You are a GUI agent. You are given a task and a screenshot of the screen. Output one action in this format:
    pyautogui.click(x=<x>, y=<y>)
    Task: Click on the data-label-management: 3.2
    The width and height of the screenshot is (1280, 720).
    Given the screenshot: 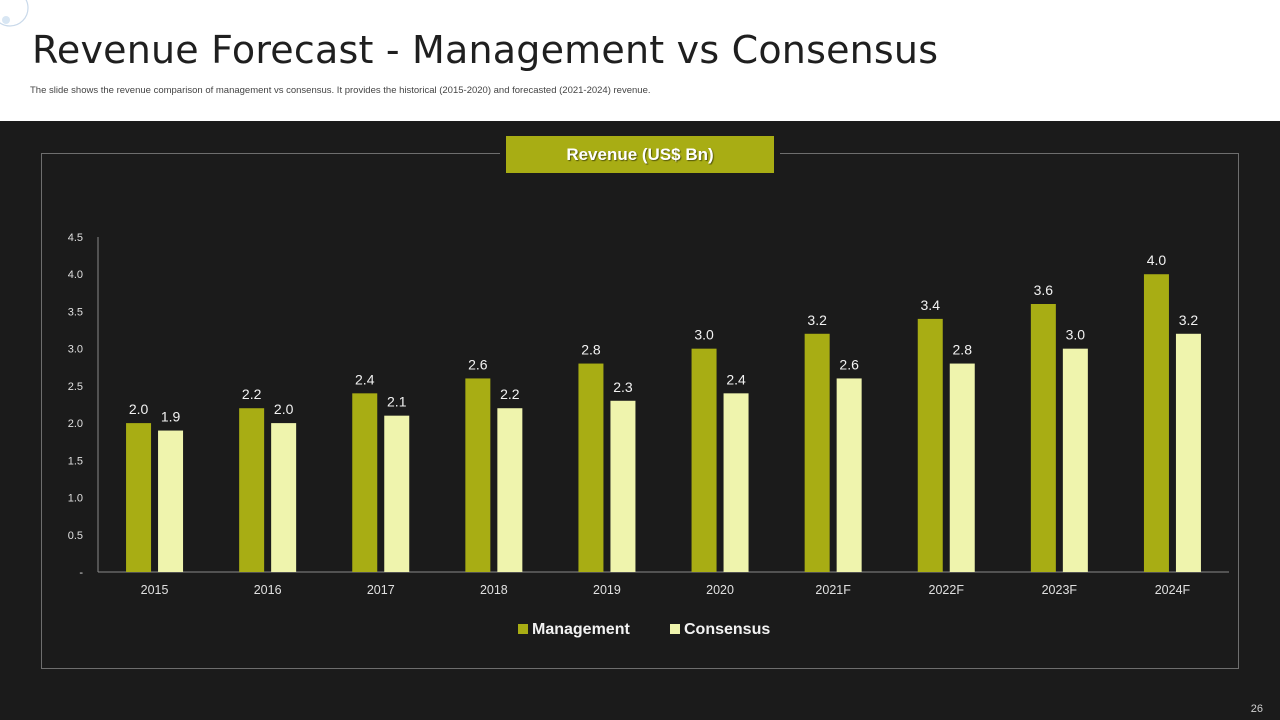 What is the action you would take?
    pyautogui.click(x=817, y=320)
    